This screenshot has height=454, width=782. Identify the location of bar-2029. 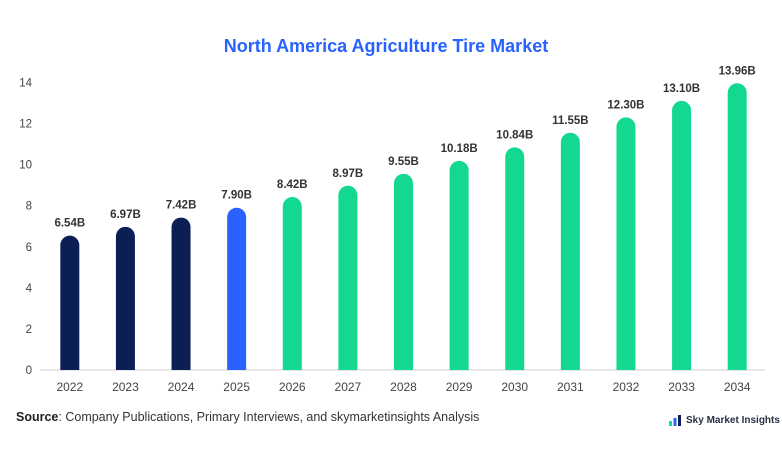
(459, 265).